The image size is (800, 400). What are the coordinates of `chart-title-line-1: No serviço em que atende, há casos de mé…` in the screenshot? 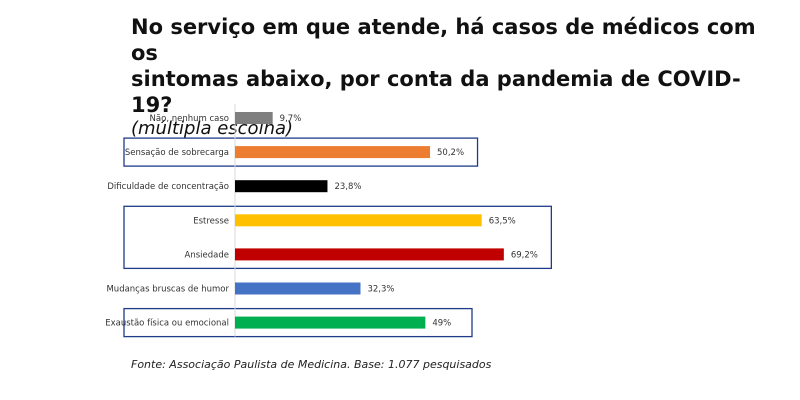 It's located at (443, 40).